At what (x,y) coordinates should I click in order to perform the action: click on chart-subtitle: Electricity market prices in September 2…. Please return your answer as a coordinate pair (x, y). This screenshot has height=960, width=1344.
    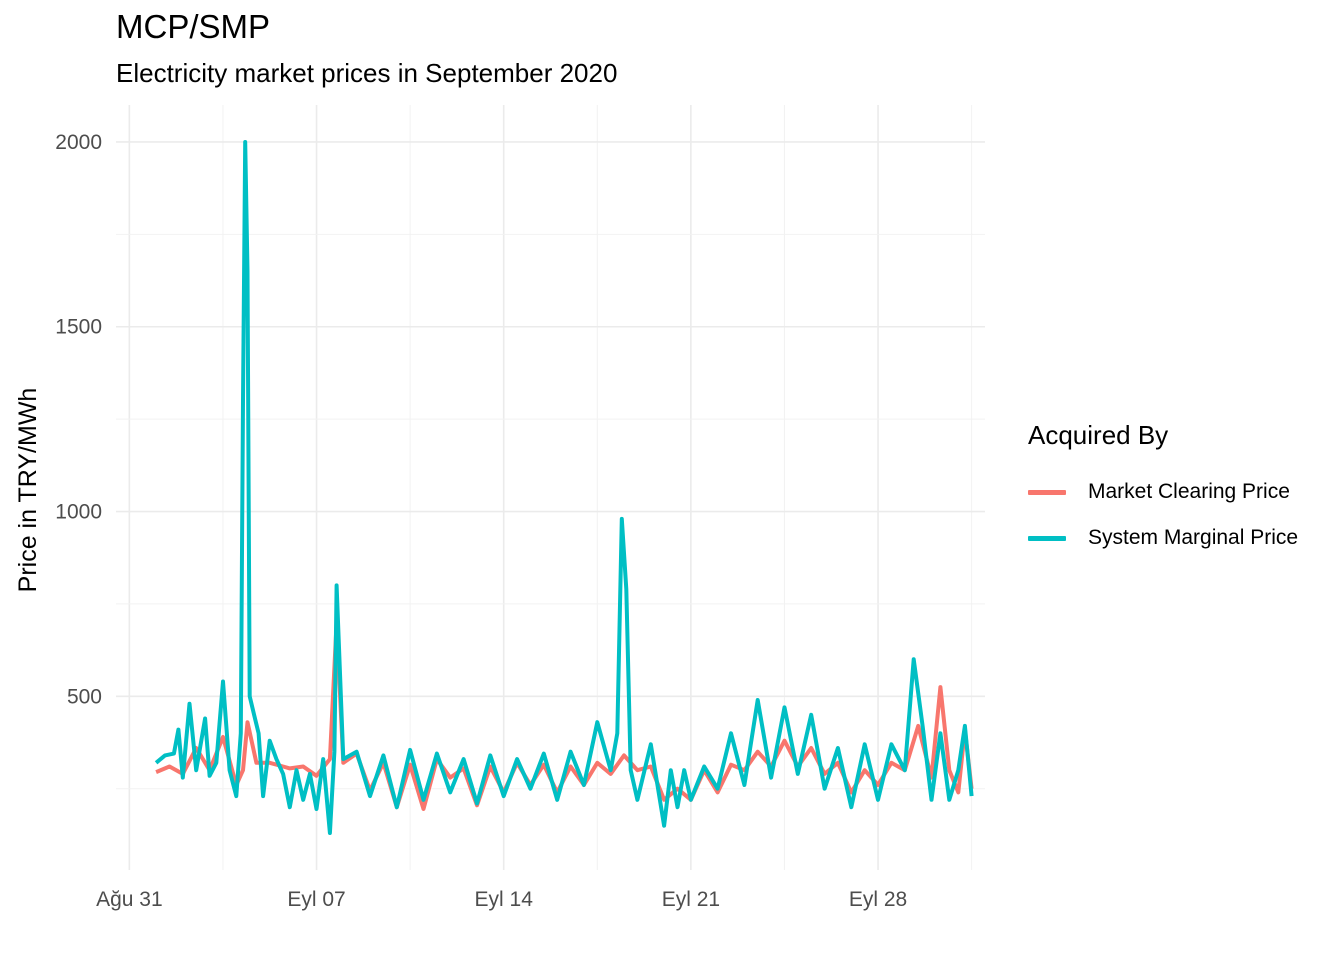
    Looking at the image, I should click on (367, 73).